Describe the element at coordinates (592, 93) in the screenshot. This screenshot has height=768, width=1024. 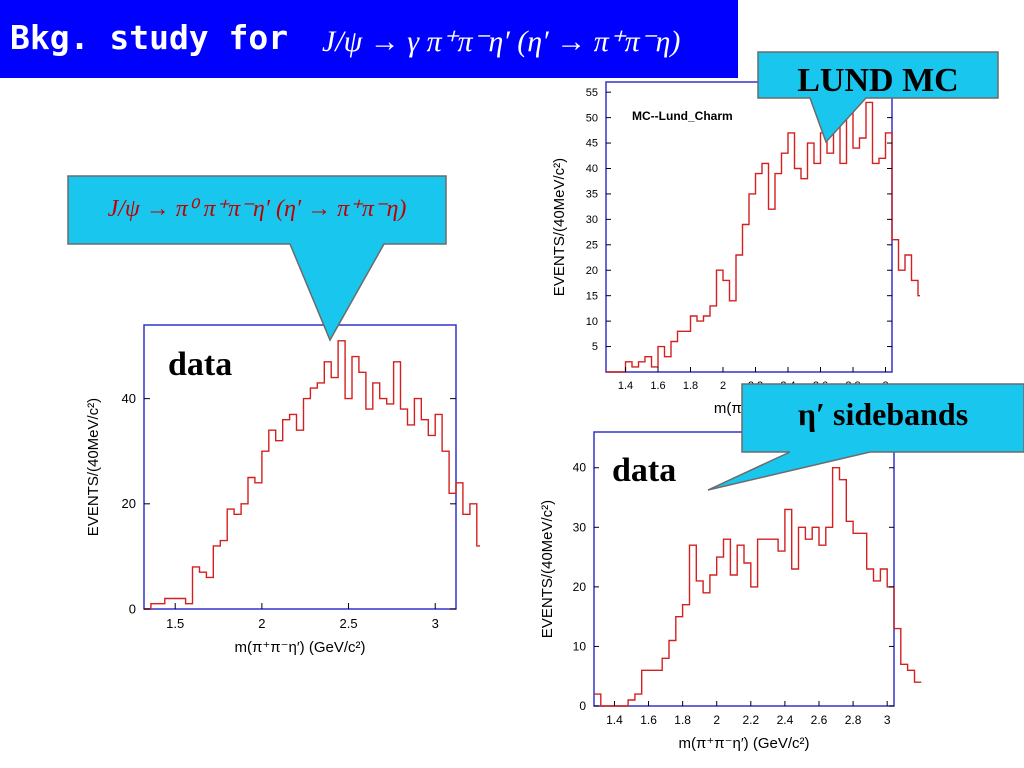
I see `y-tick-label: 55` at that location.